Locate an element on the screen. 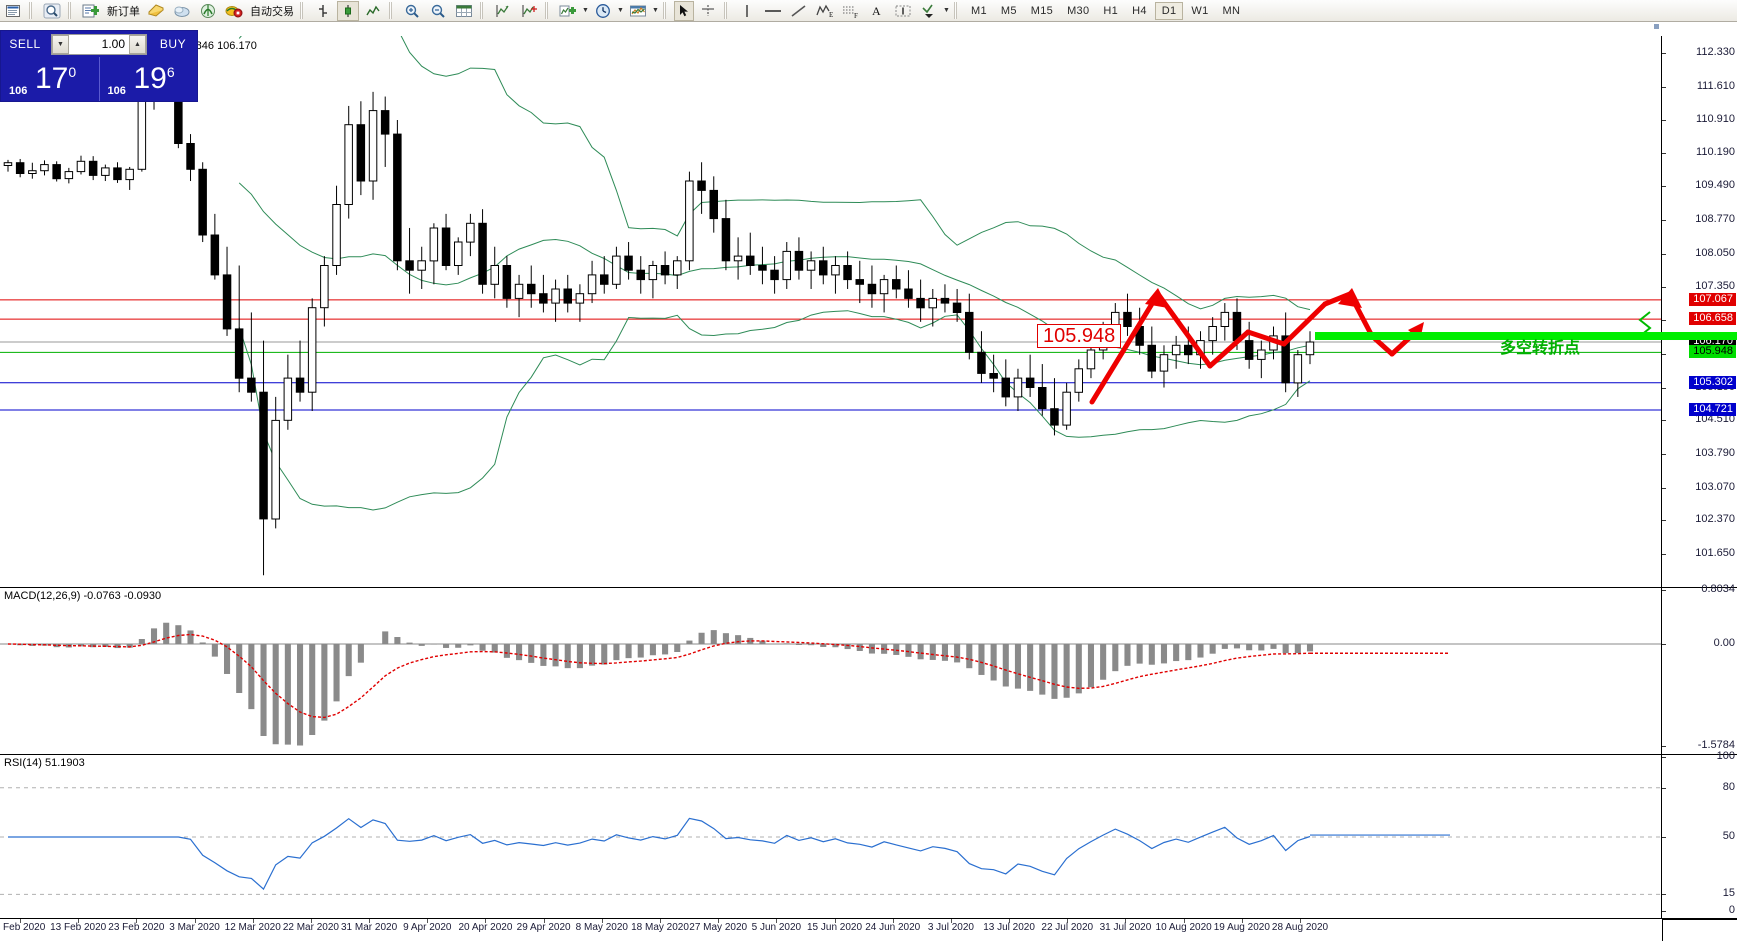 The image size is (1737, 941). timeframe-d1: D1 is located at coordinates (1169, 10).